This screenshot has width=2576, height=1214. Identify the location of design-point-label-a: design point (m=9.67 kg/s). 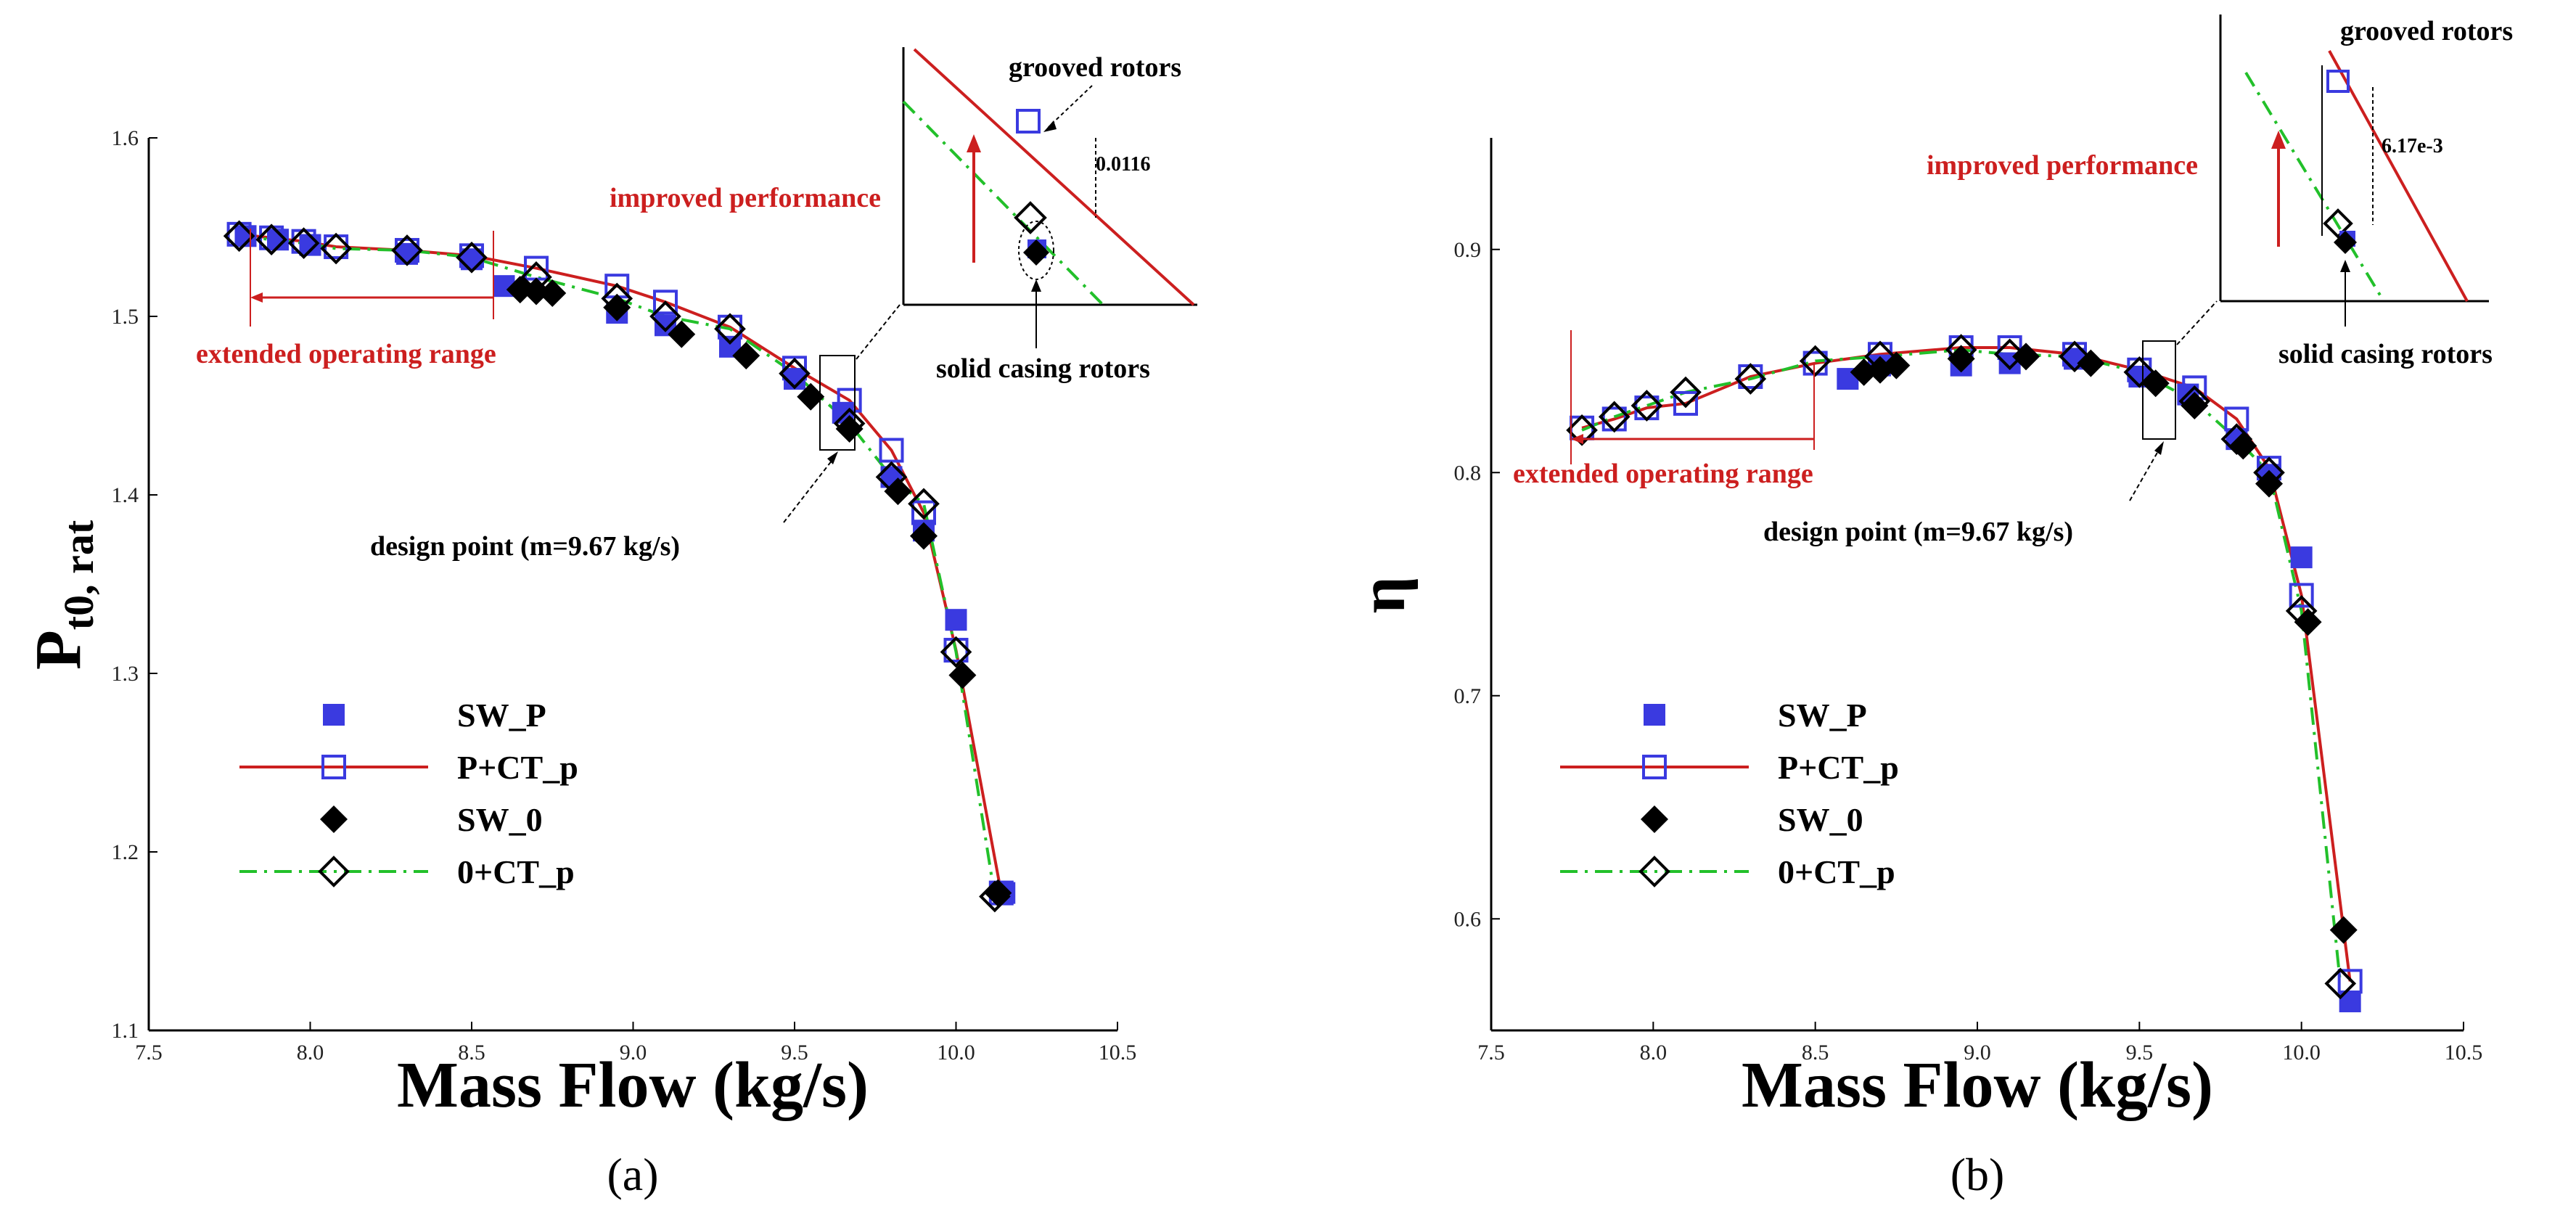
(525, 546).